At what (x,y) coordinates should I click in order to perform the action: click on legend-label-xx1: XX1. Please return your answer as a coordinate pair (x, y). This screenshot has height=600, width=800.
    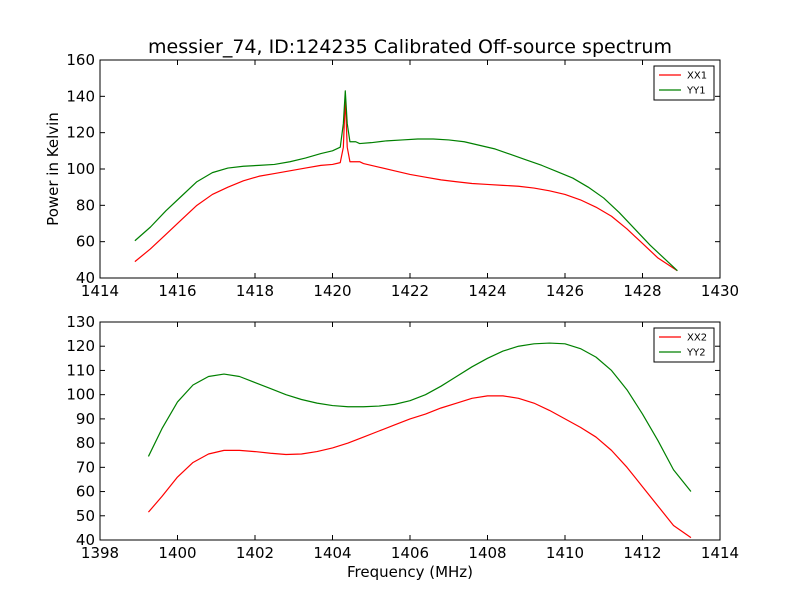
    Looking at the image, I should click on (697, 76).